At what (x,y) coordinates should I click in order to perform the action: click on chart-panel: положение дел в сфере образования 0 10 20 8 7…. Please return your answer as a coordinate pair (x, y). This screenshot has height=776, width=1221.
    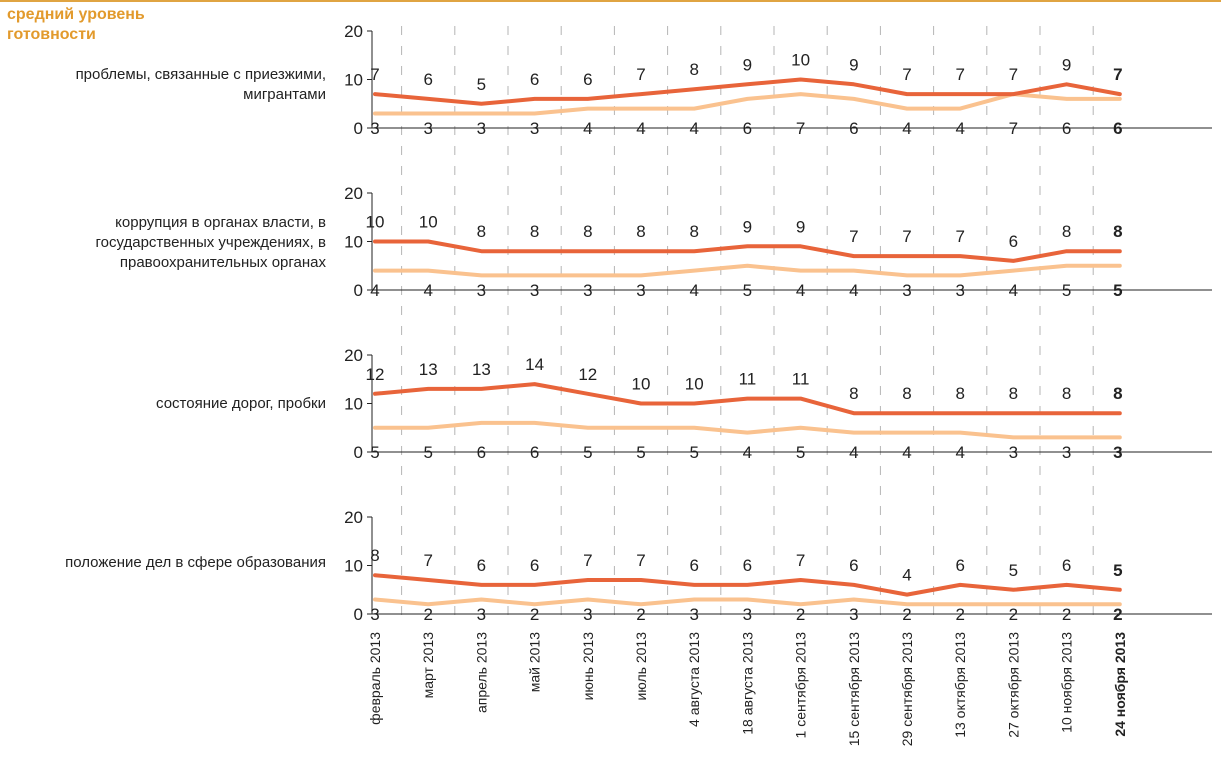
    Looking at the image, I should click on (638, 566).